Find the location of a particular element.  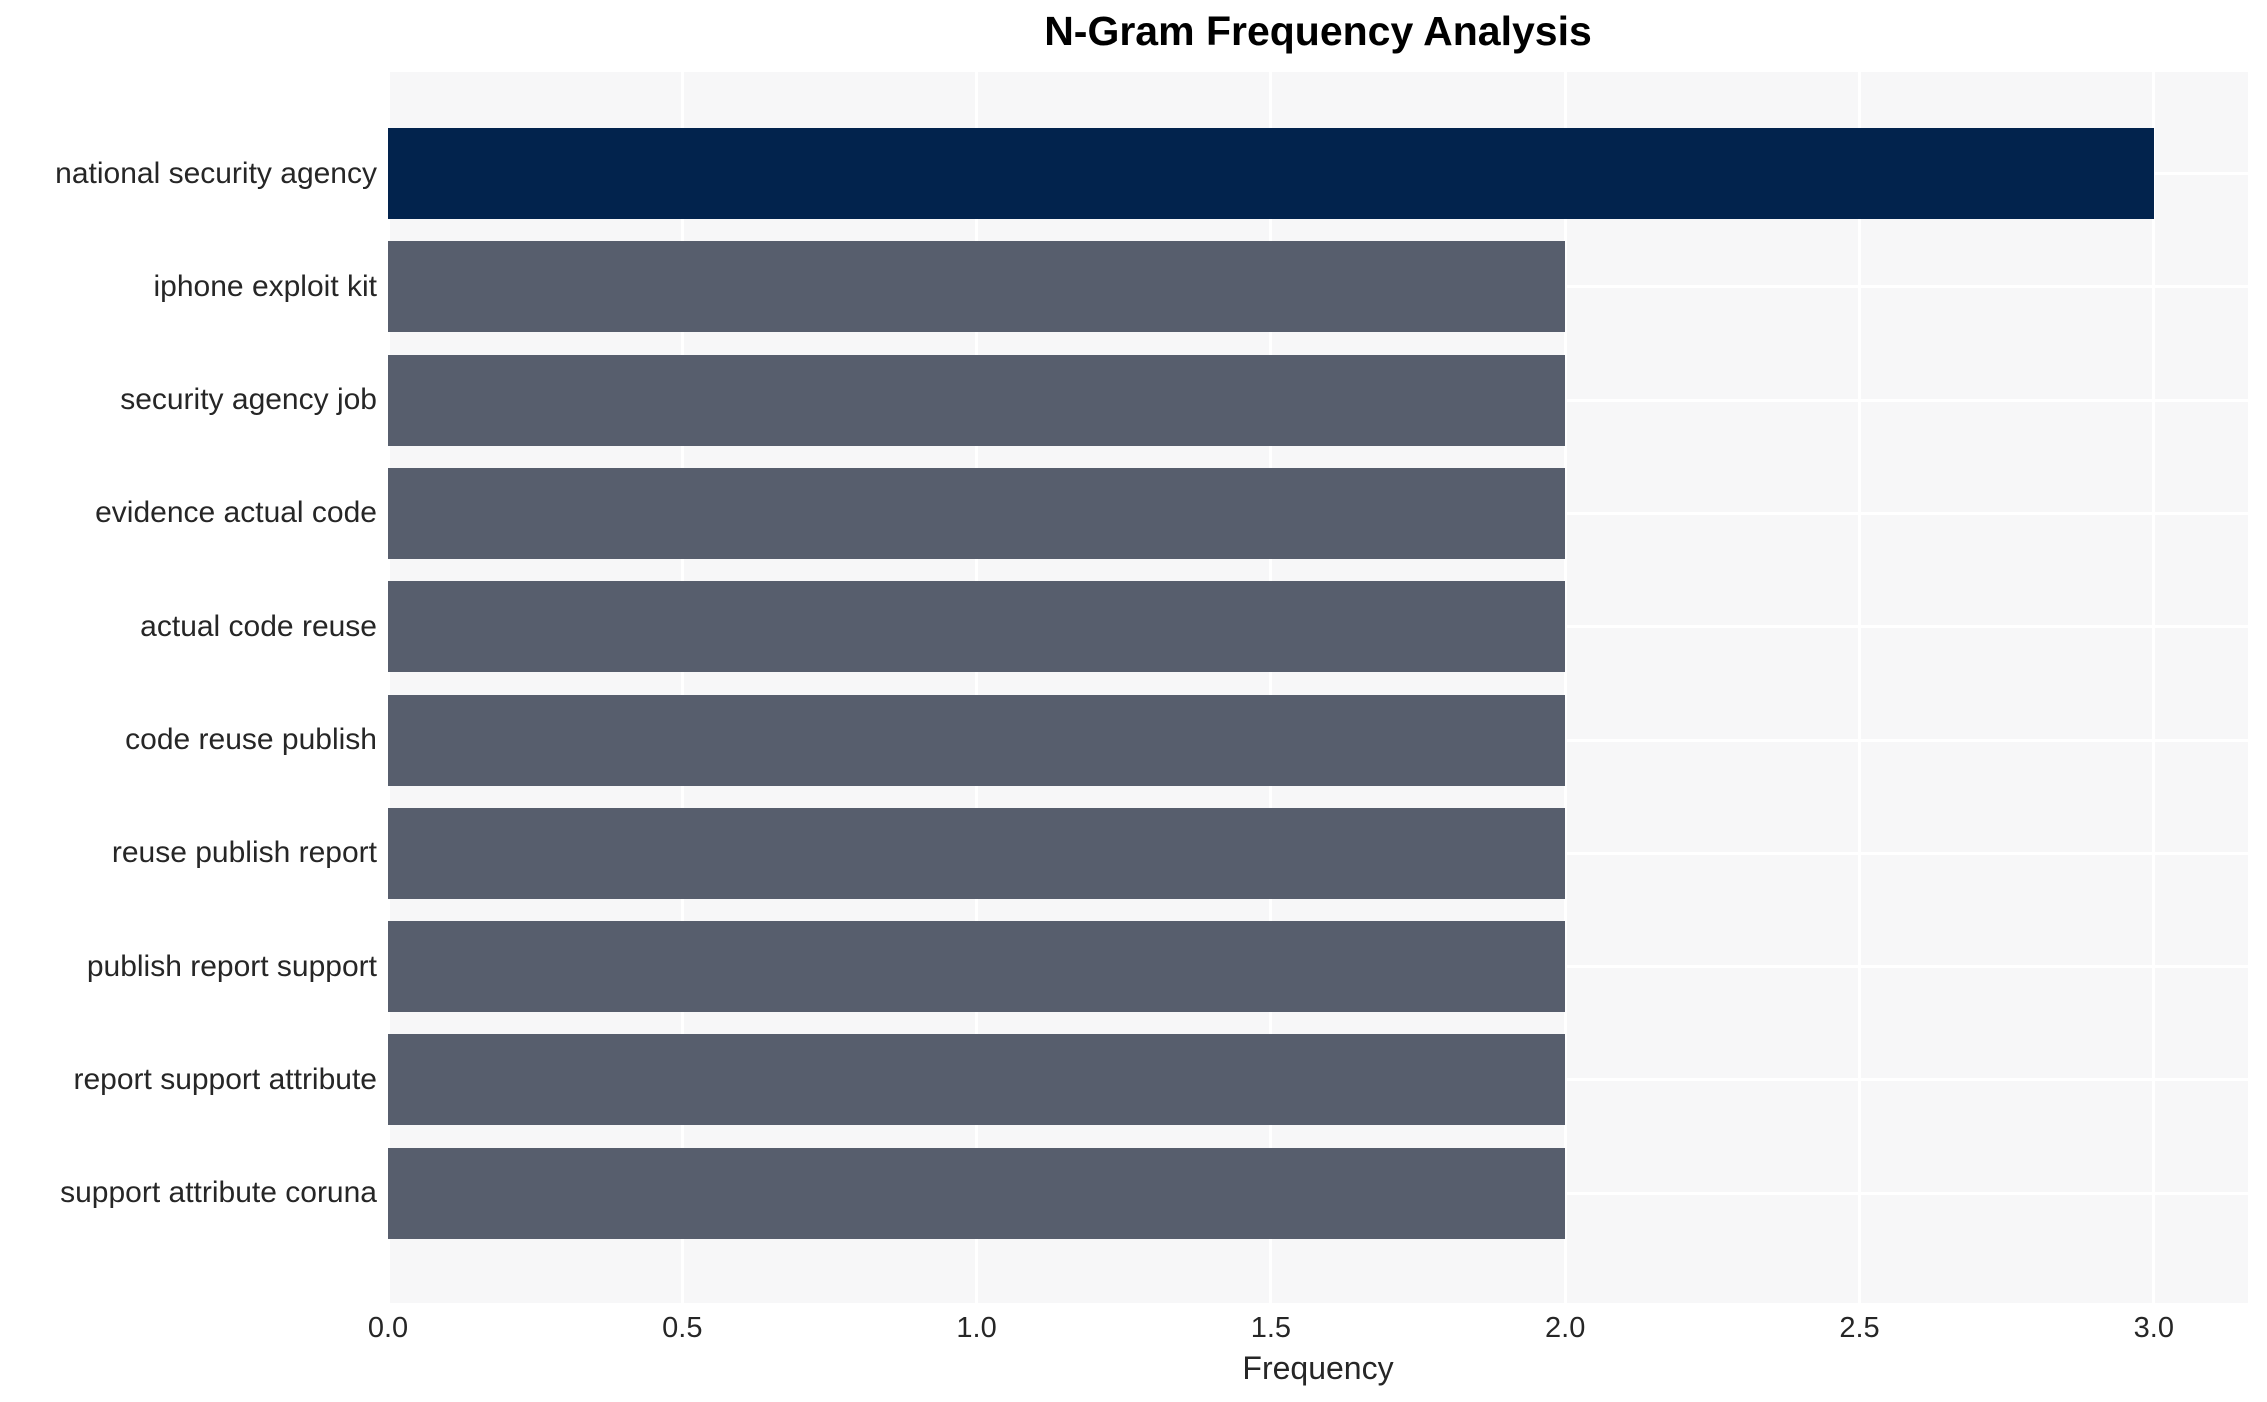

bar-report-support-attribute is located at coordinates (977, 1080).